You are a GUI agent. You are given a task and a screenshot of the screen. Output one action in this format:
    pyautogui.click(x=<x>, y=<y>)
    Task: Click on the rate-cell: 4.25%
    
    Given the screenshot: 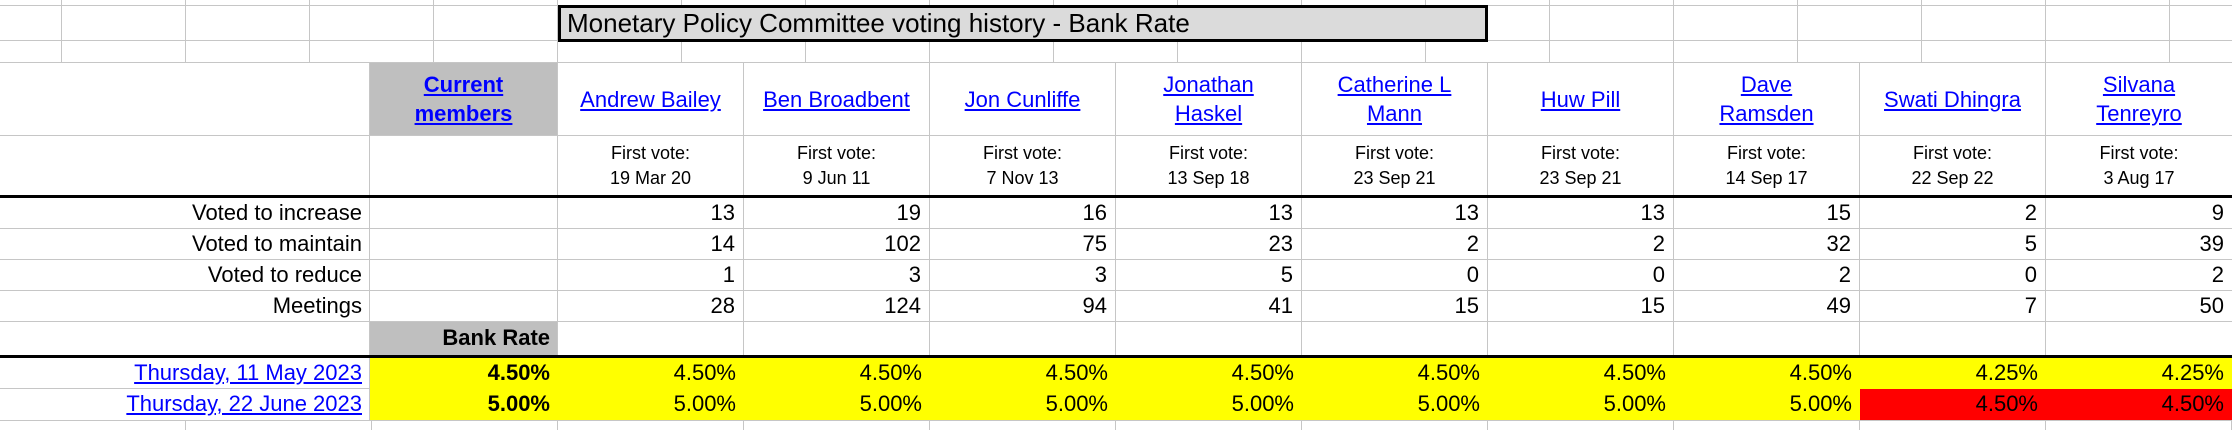 What is the action you would take?
    pyautogui.click(x=2139, y=373)
    